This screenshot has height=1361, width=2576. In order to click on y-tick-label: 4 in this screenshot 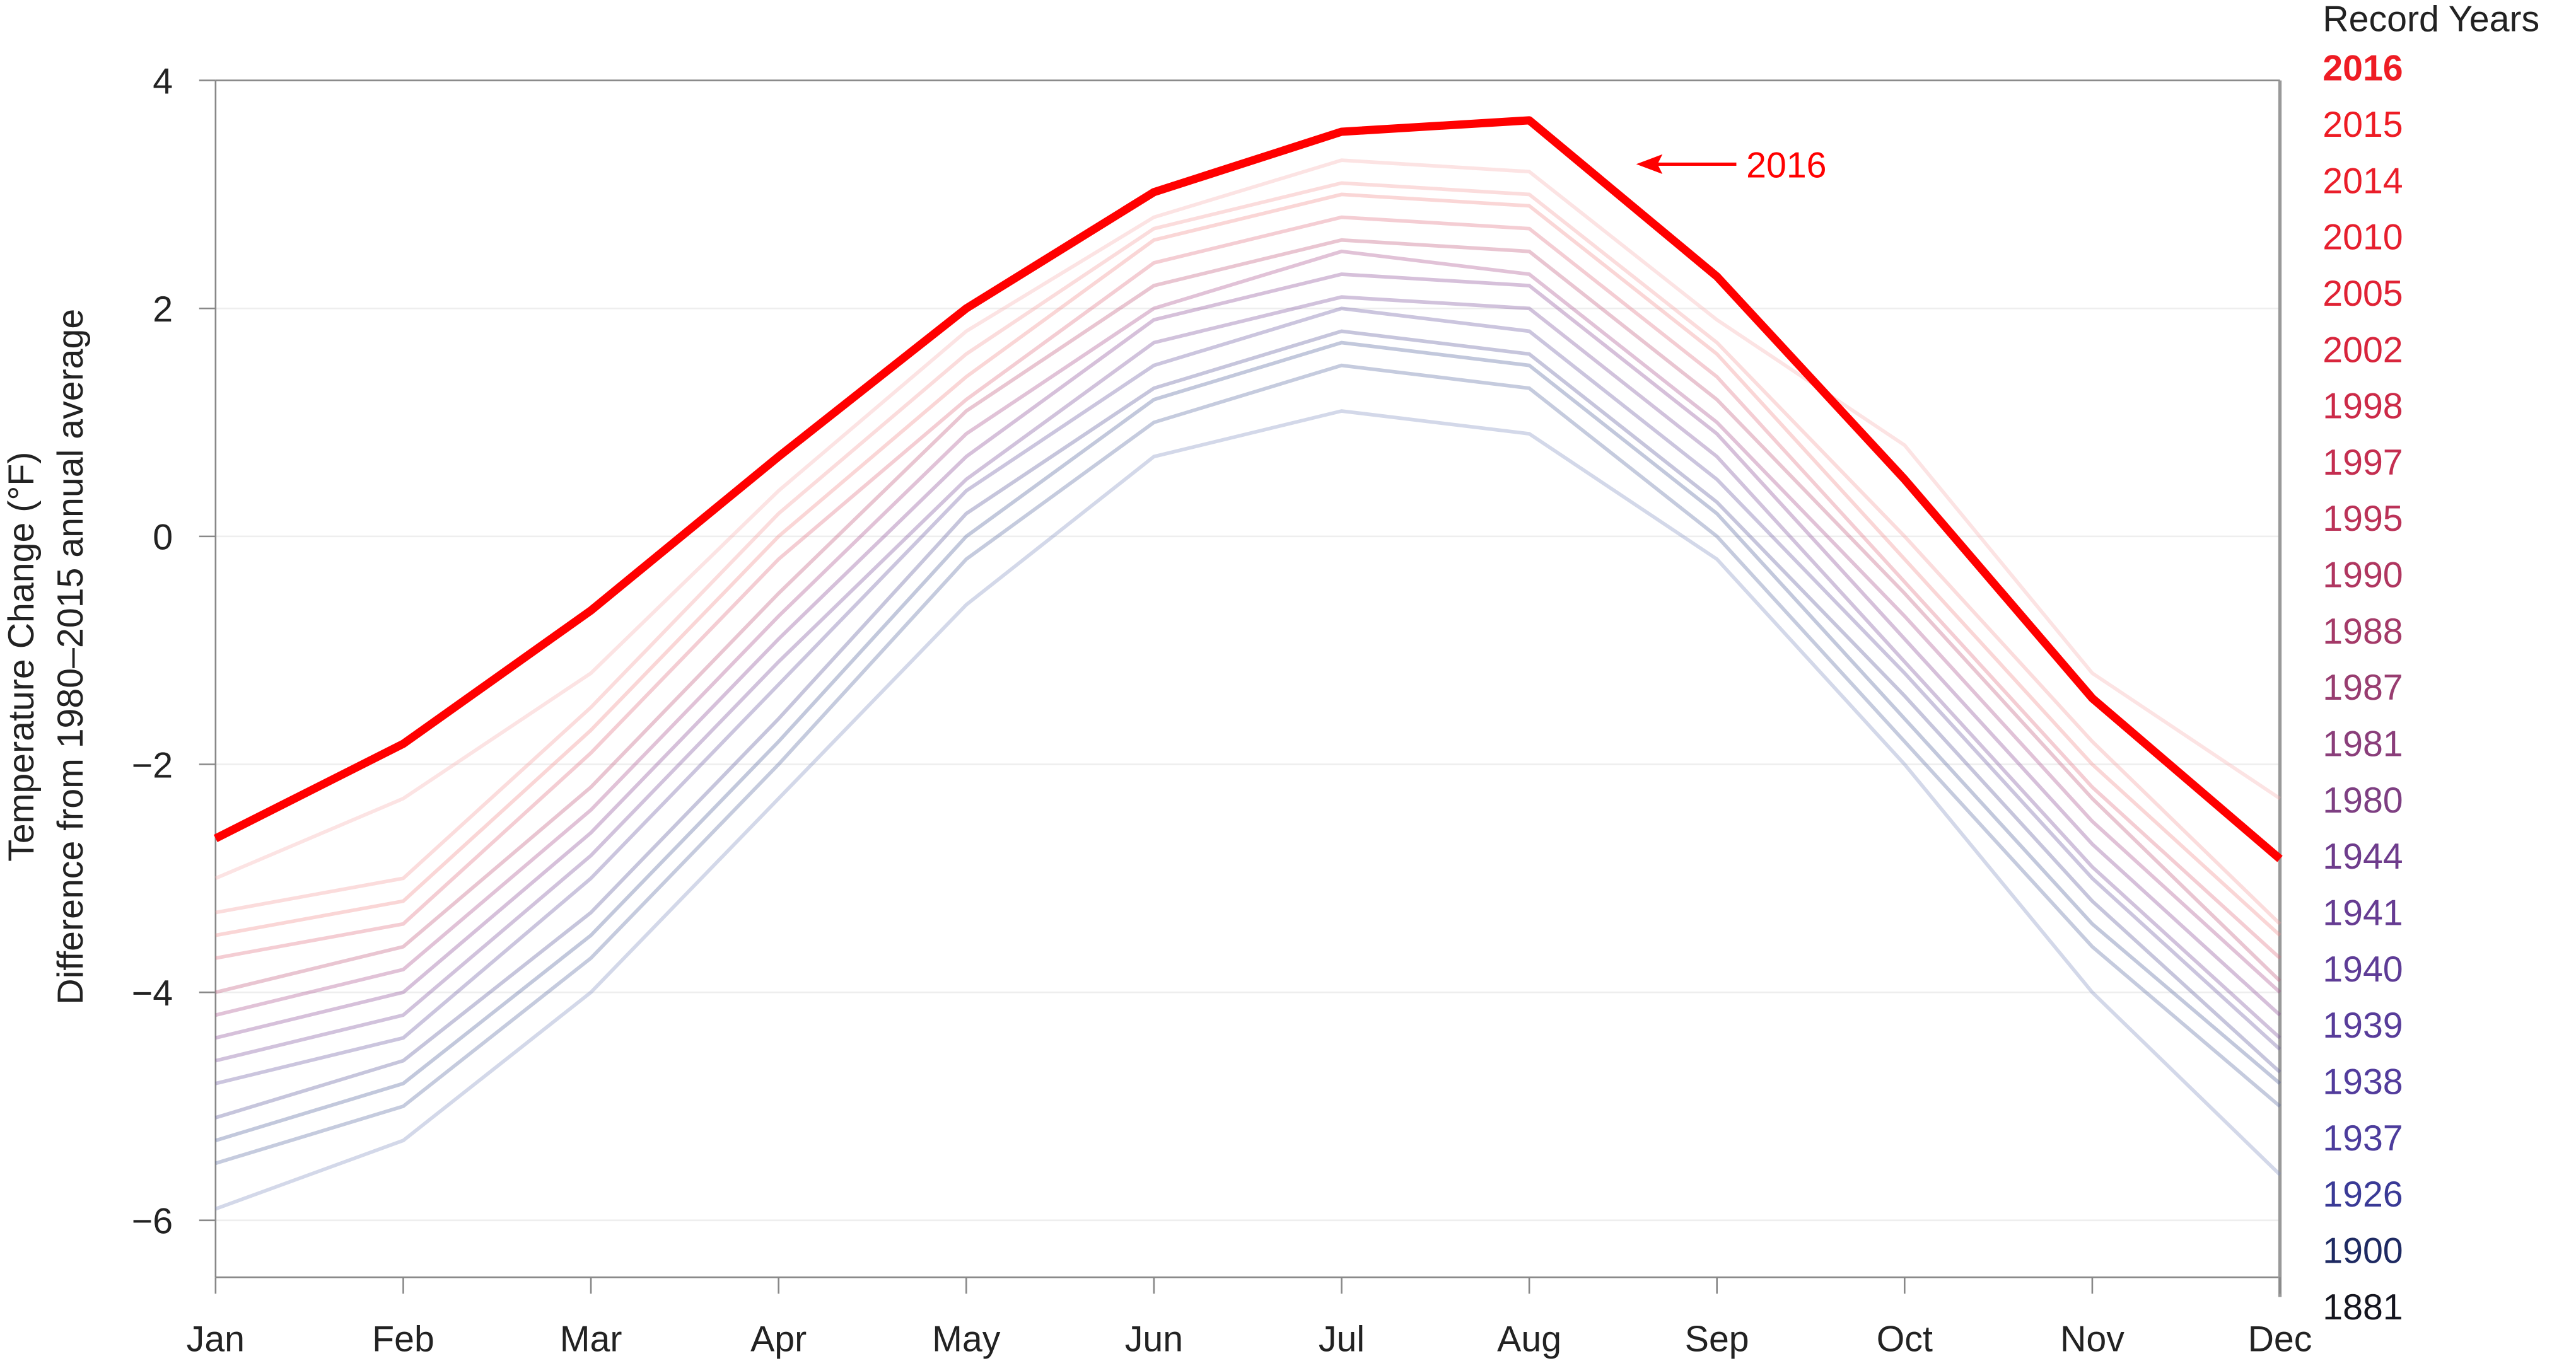, I will do `click(163, 81)`.